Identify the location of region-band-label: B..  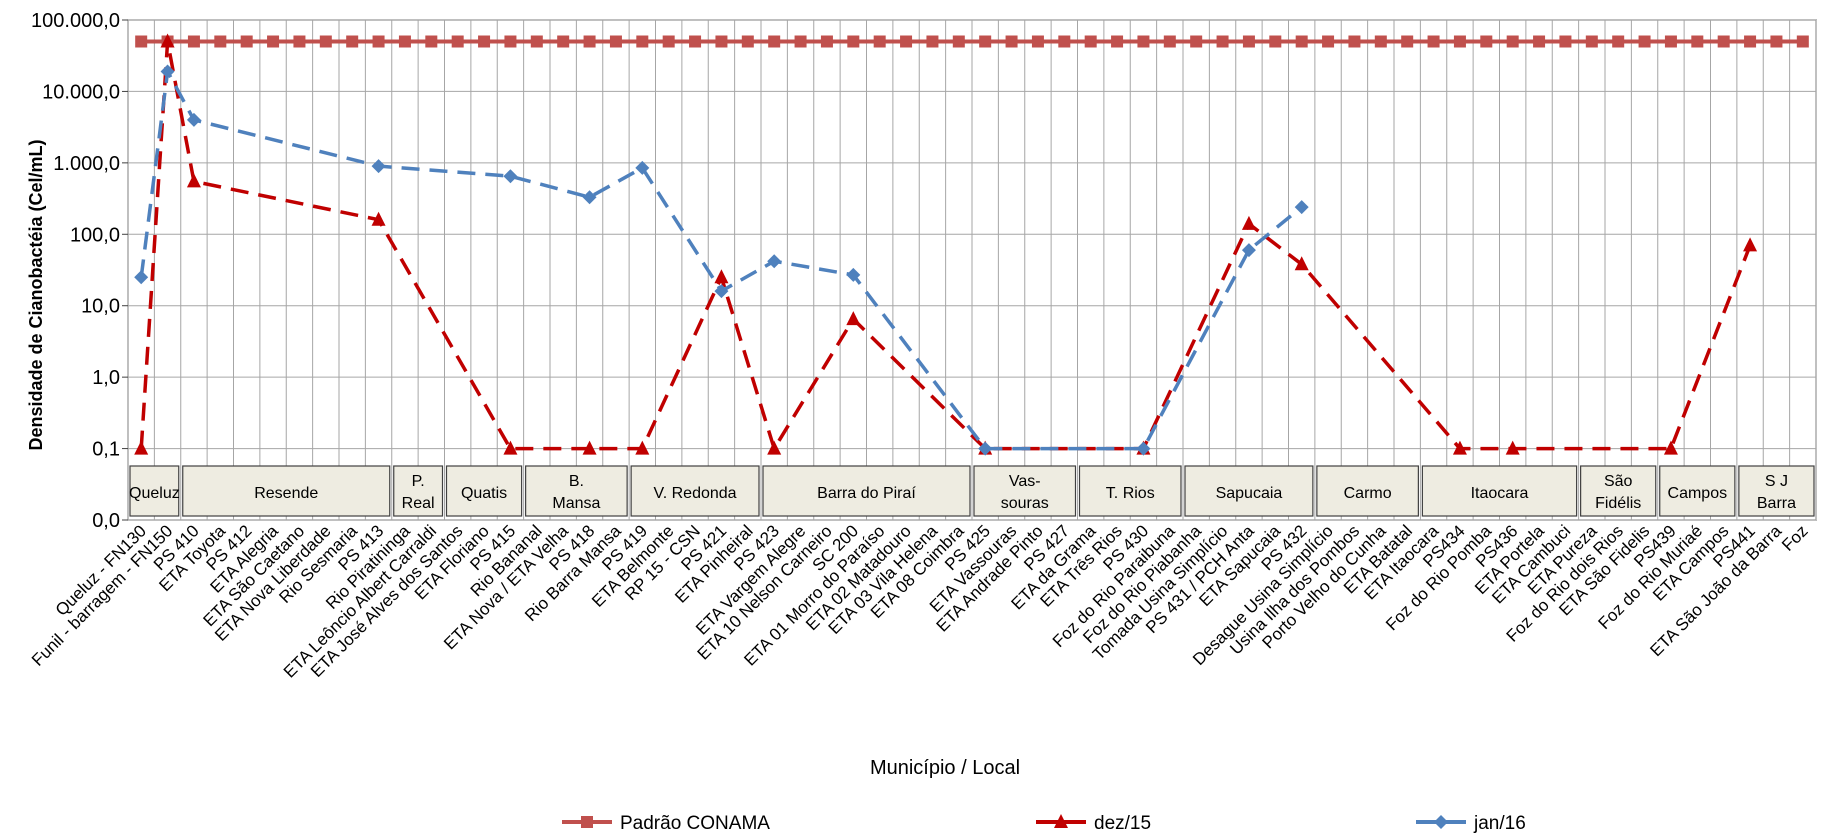
(576, 481).